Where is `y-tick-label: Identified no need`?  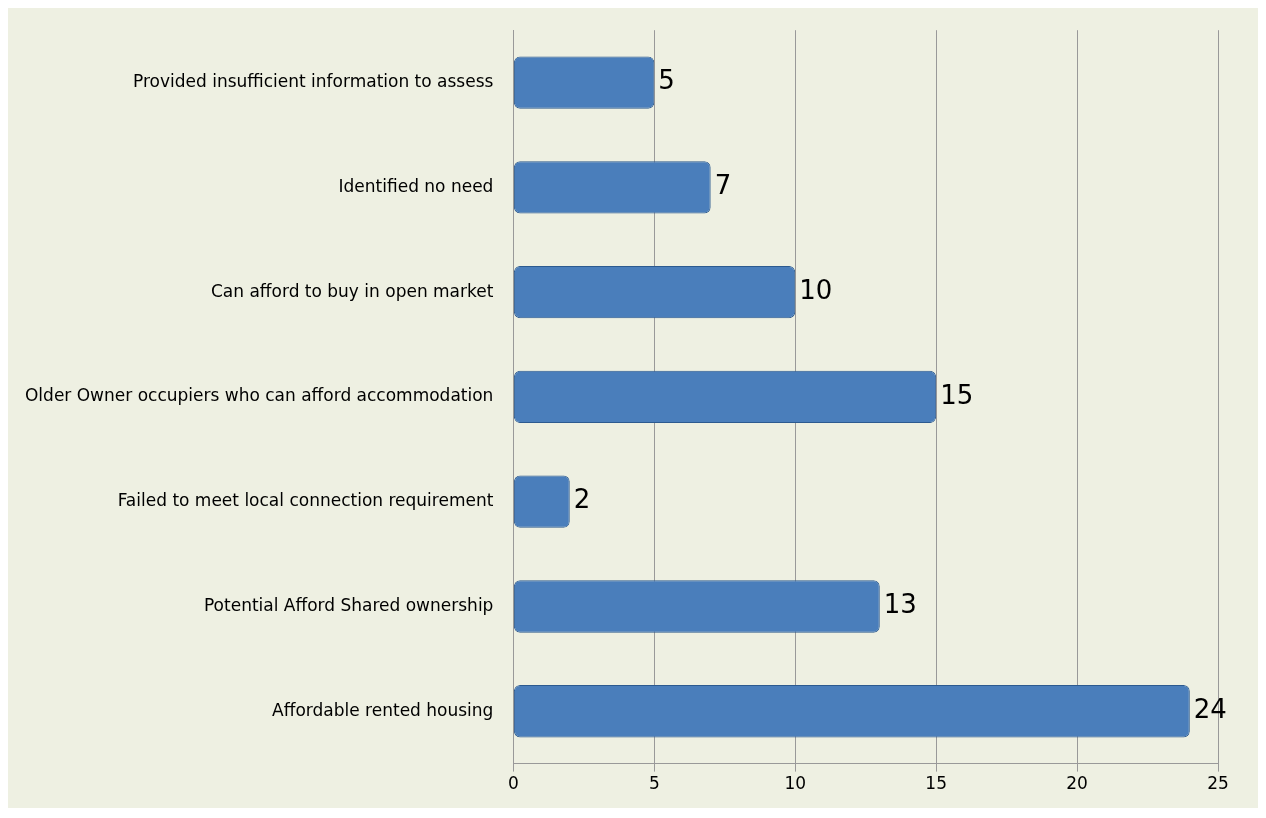
y-tick-label: Identified no need is located at coordinates (416, 185).